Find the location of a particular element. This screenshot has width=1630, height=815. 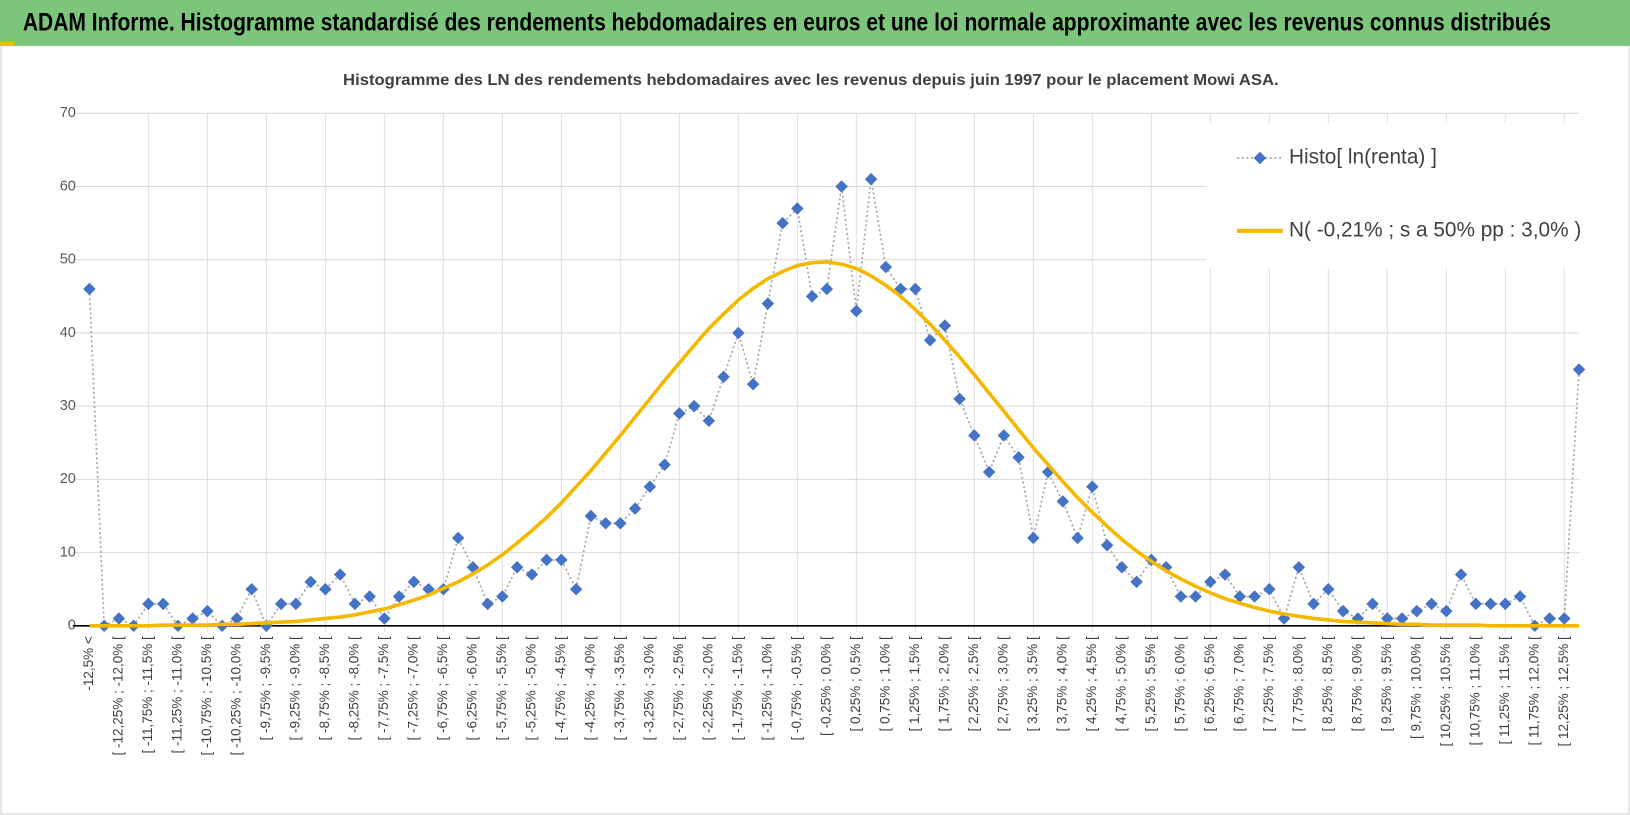

x-tick-label: [ -9,25% ; -9,0% [ is located at coordinates (294, 688).